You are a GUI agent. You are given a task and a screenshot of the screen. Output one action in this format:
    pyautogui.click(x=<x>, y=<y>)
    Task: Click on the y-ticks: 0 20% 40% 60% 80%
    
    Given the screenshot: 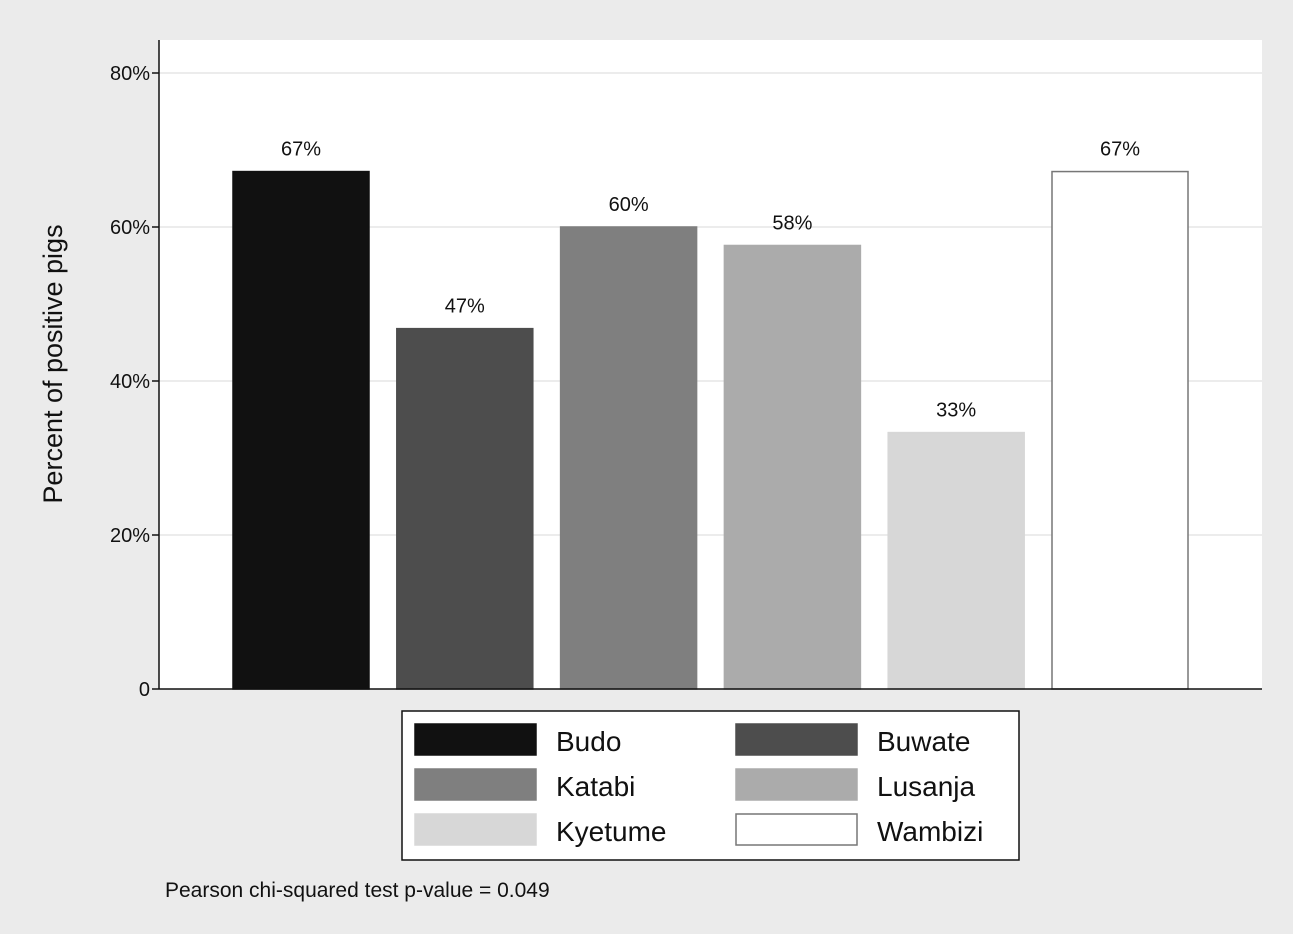 What is the action you would take?
    pyautogui.click(x=134, y=382)
    